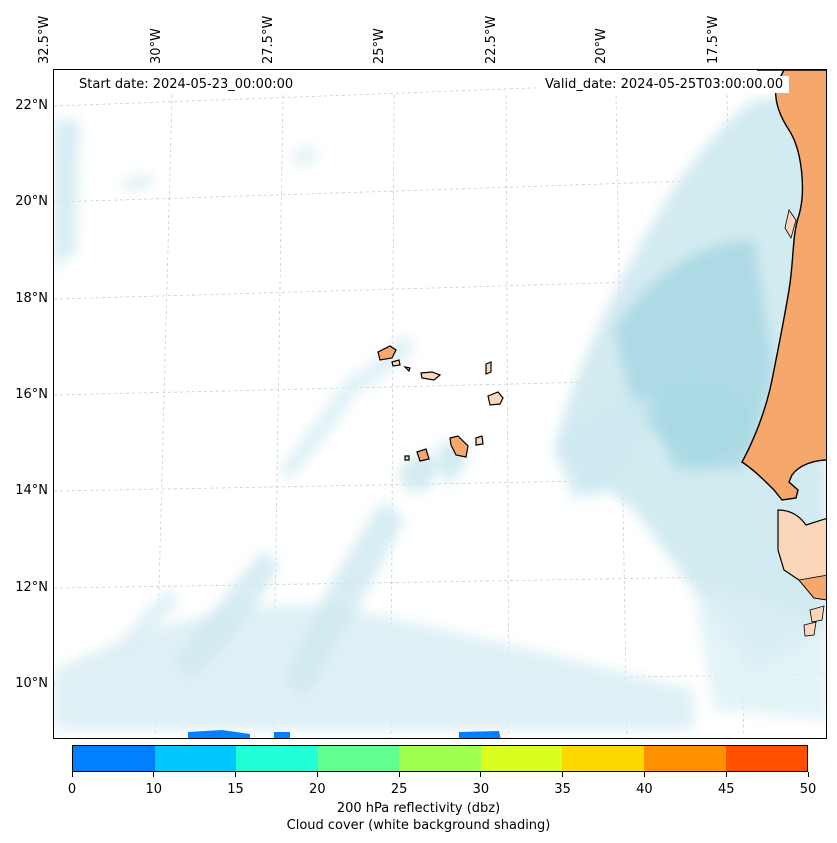 This screenshot has height=843, width=837. Describe the element at coordinates (44, 39) in the screenshot. I see `lon-label-32-5w: 32.5°W` at that location.